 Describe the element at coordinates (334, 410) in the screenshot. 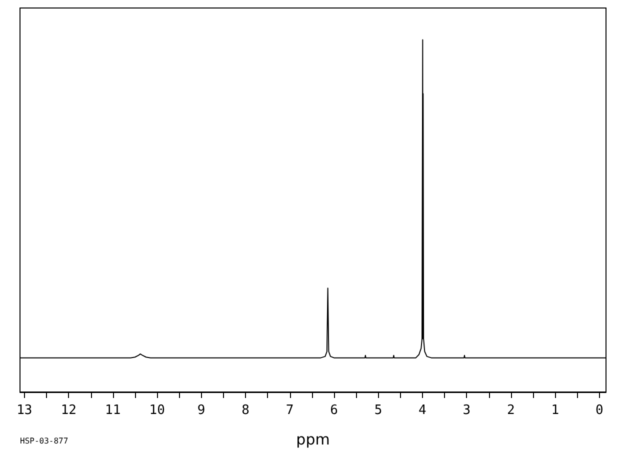

I see `x-tick-label: 6` at that location.